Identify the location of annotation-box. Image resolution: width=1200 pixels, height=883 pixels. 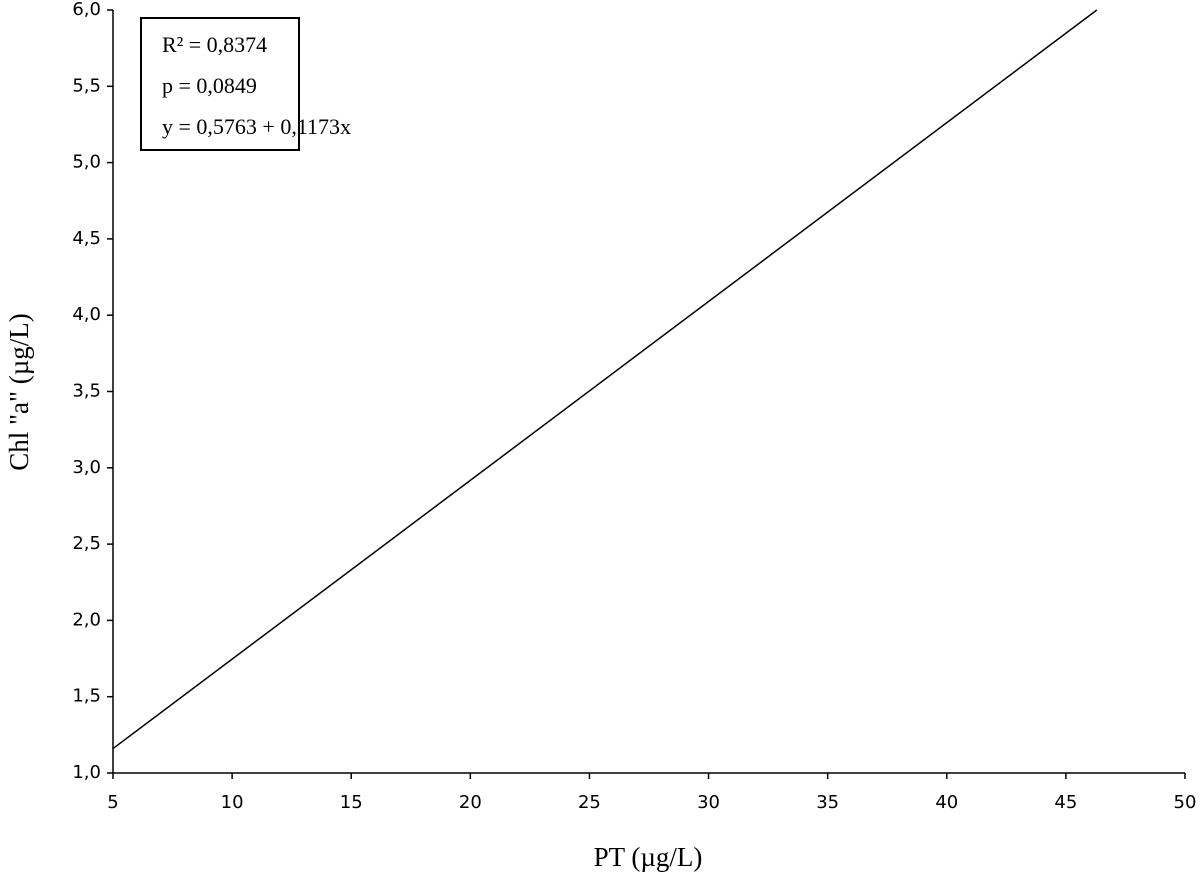
(220, 84).